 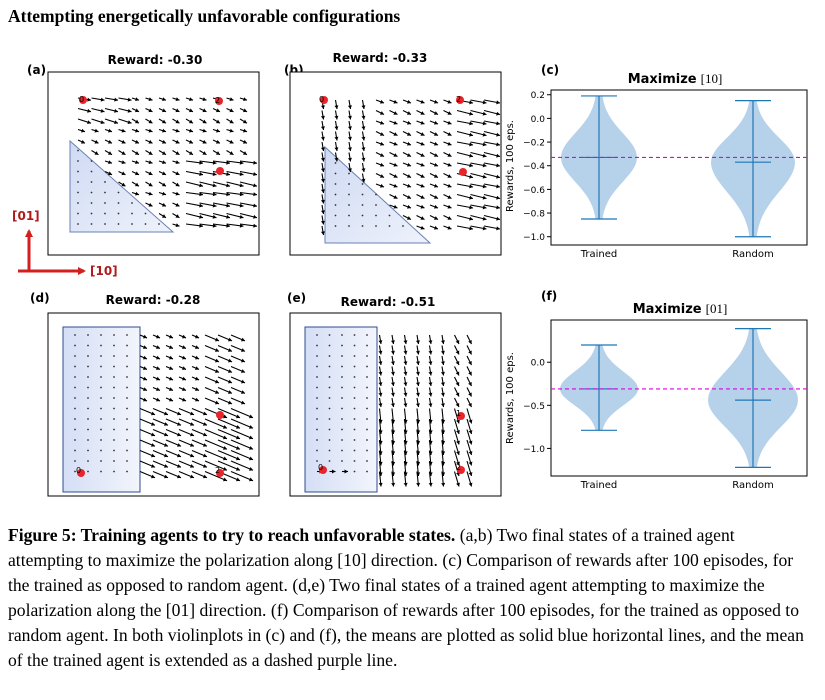 What do you see at coordinates (712, 78) in the screenshot?
I see `title-value: [10]` at bounding box center [712, 78].